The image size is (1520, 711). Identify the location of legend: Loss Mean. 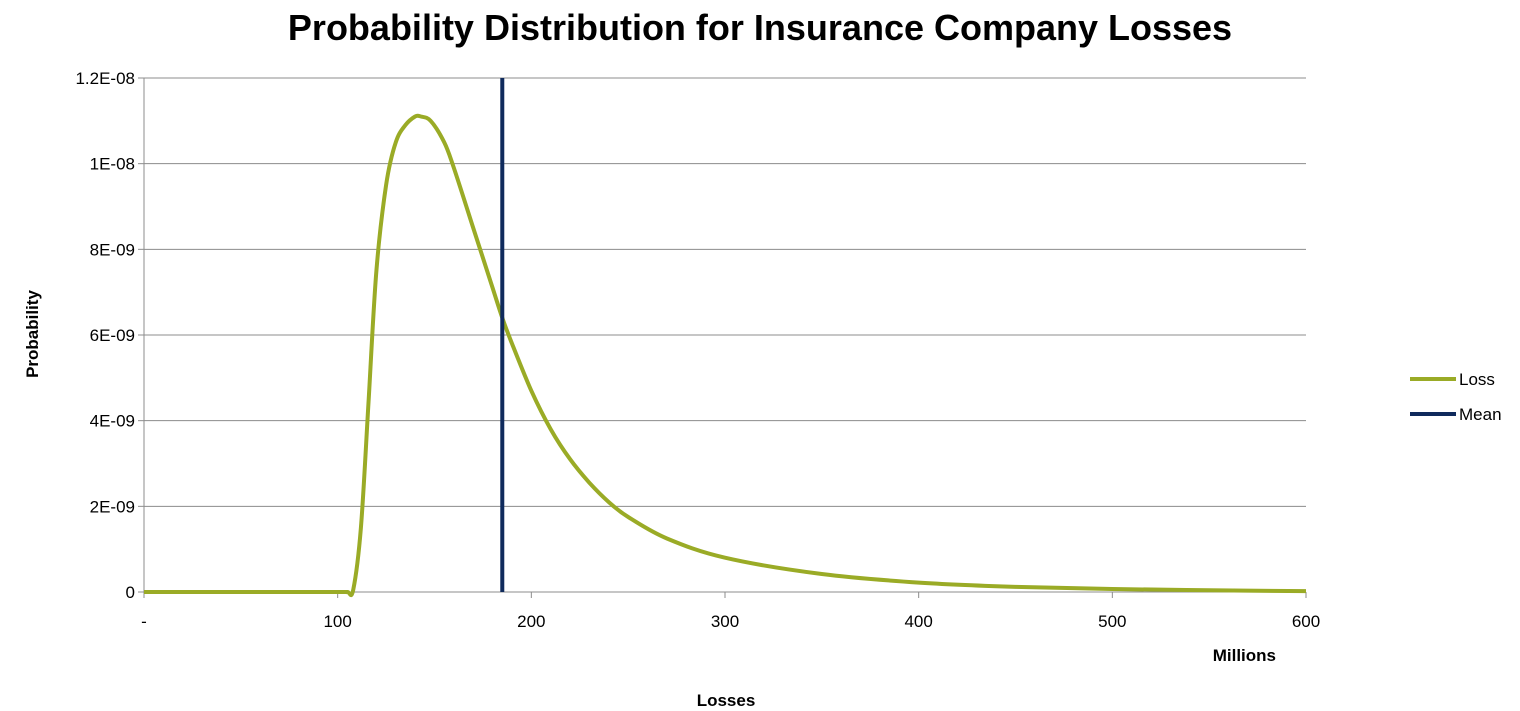
(1456, 397).